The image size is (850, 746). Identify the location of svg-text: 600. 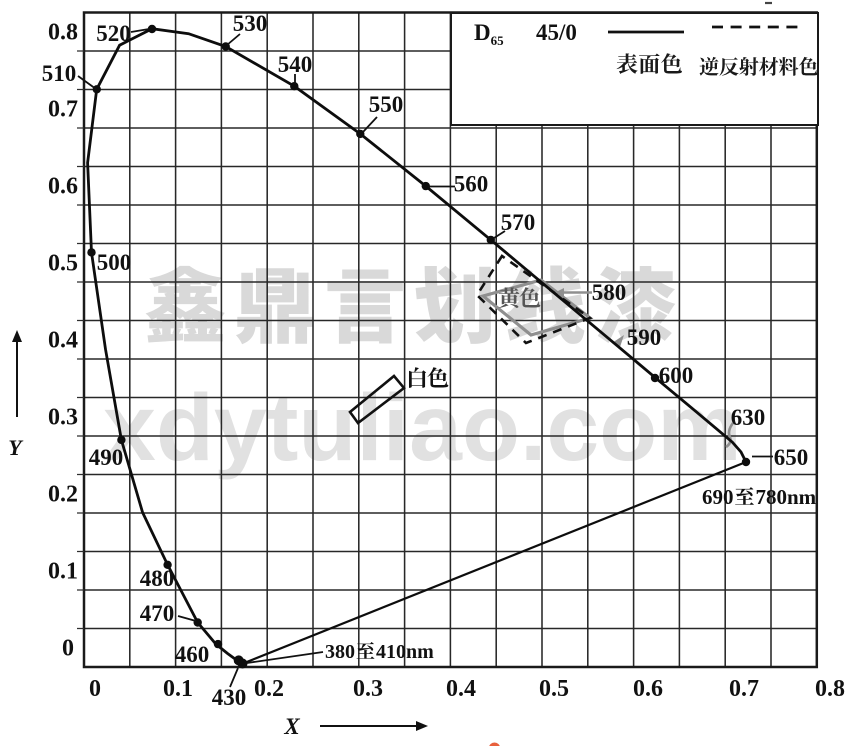
(676, 375).